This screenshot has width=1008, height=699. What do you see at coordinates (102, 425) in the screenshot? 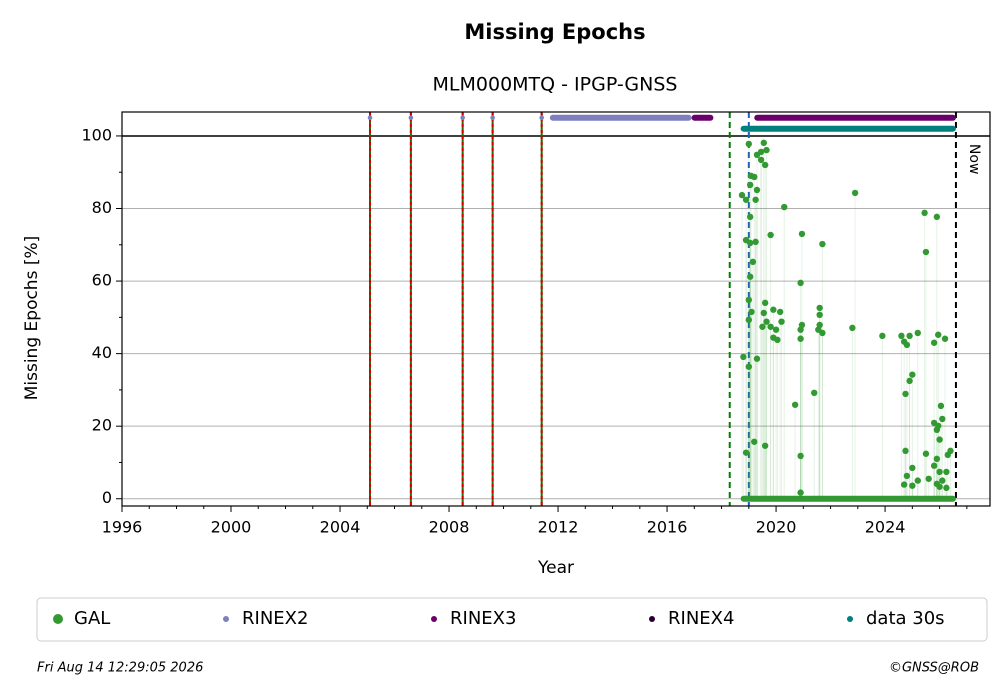
I see `y-tick-label: 20` at bounding box center [102, 425].